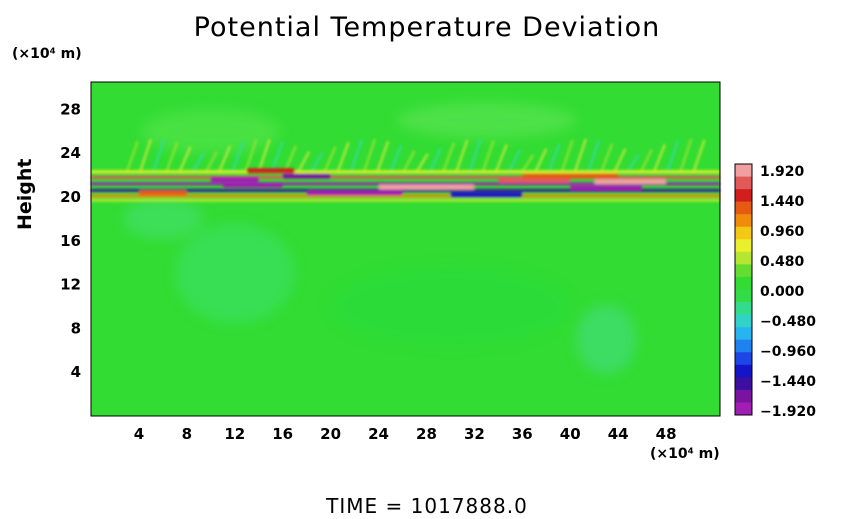 This screenshot has height=519, width=854. What do you see at coordinates (618, 434) in the screenshot?
I see `x-tick-label: 44` at bounding box center [618, 434].